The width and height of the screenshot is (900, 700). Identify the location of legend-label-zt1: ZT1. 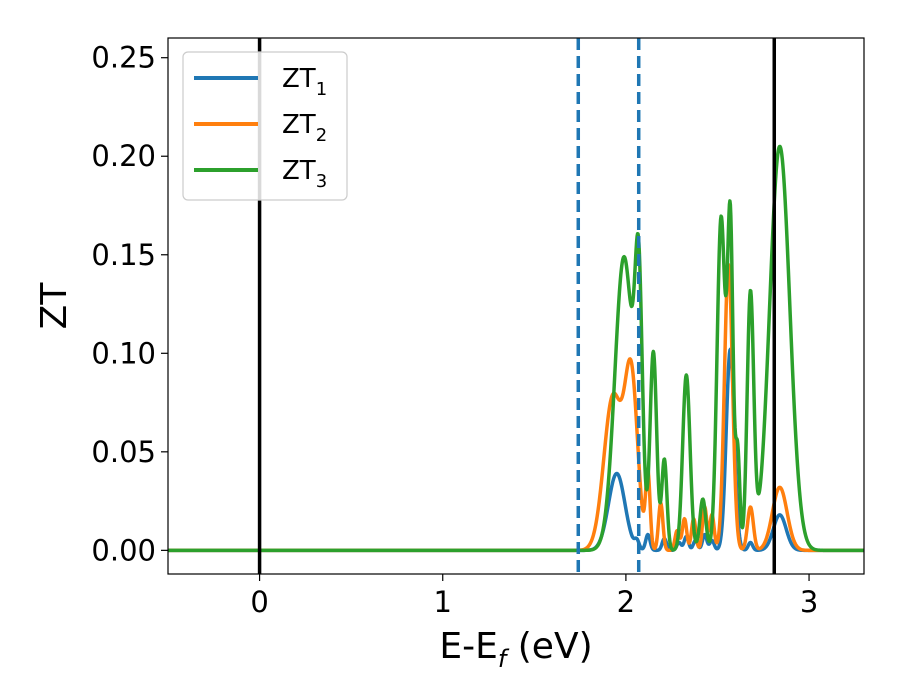
(304, 82).